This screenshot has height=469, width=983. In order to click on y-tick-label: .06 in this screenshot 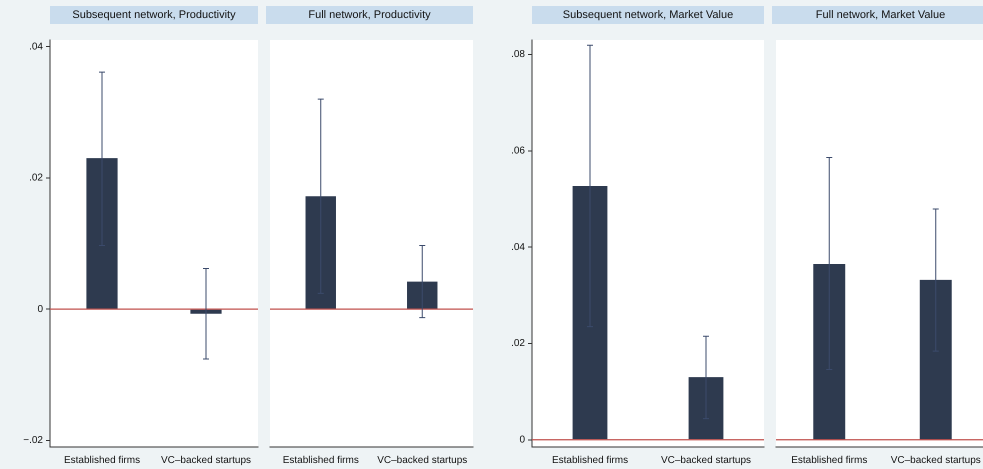, I will do `click(518, 151)`.